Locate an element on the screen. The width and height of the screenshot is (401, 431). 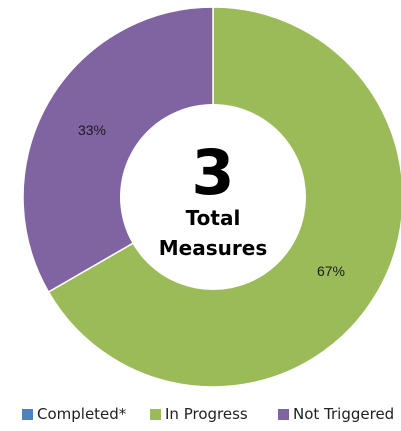
chart-legend: Completed* In Progress Not Triggered is located at coordinates (200, 417).